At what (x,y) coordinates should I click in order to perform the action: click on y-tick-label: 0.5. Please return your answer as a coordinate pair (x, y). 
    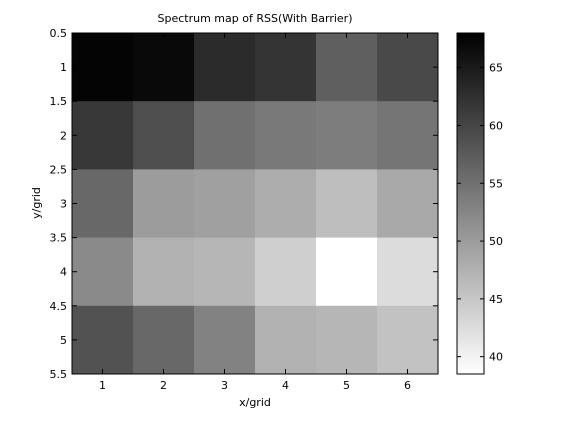
    Looking at the image, I should click on (59, 33).